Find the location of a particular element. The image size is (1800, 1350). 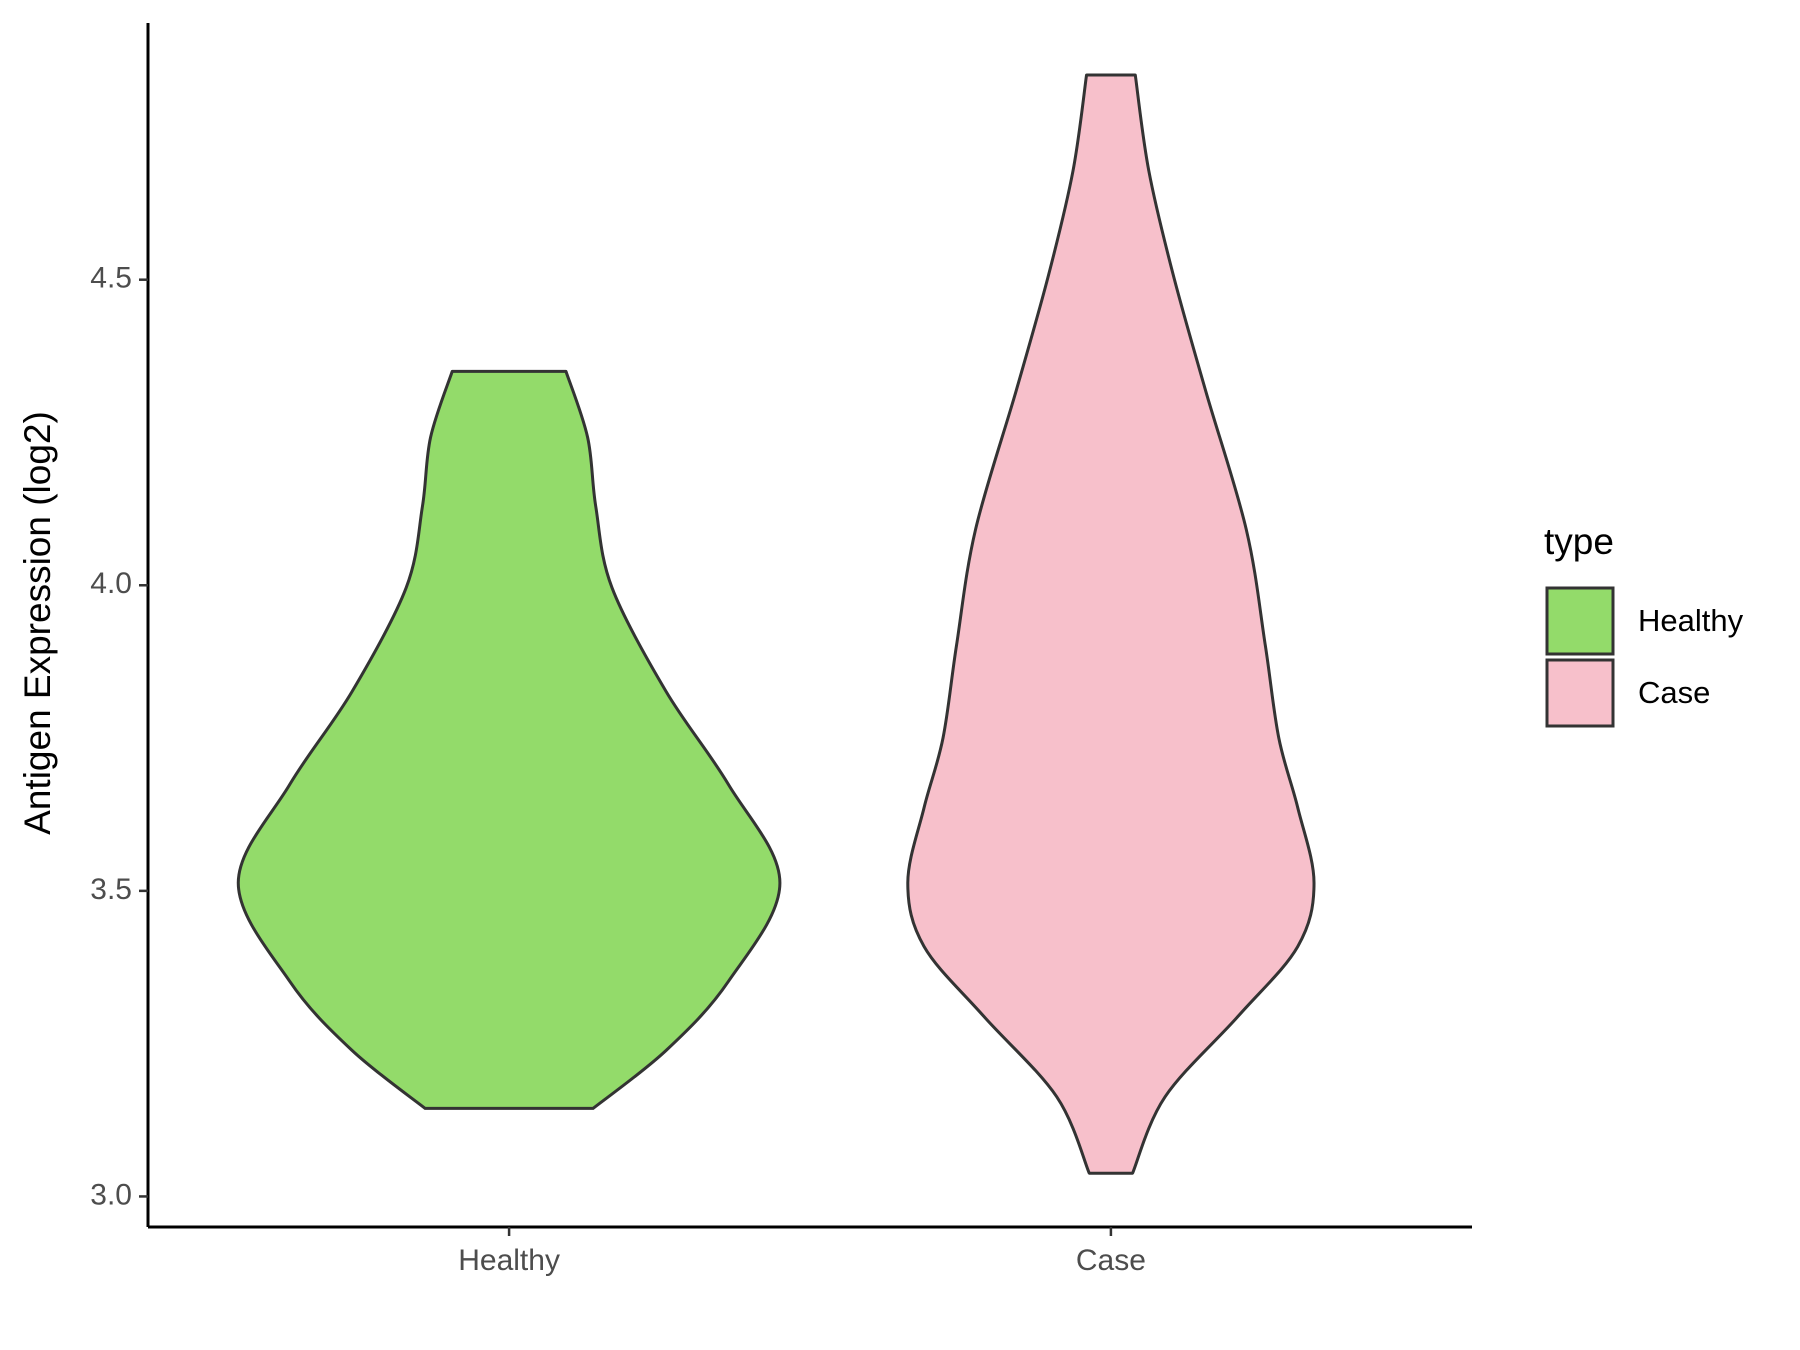

legend-label: Healthy is located at coordinates (1691, 620).